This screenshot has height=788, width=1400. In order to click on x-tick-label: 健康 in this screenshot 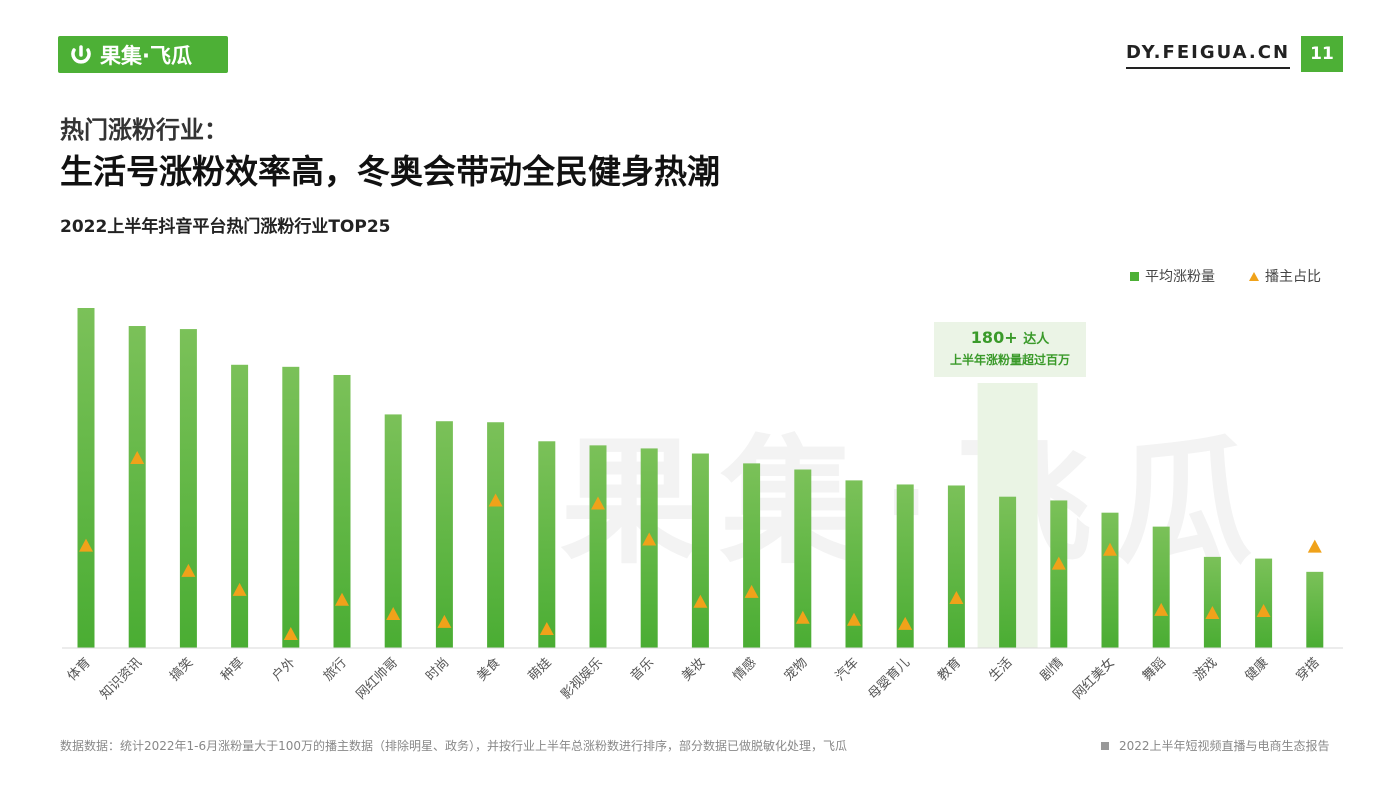, I will do `click(1257, 670)`.